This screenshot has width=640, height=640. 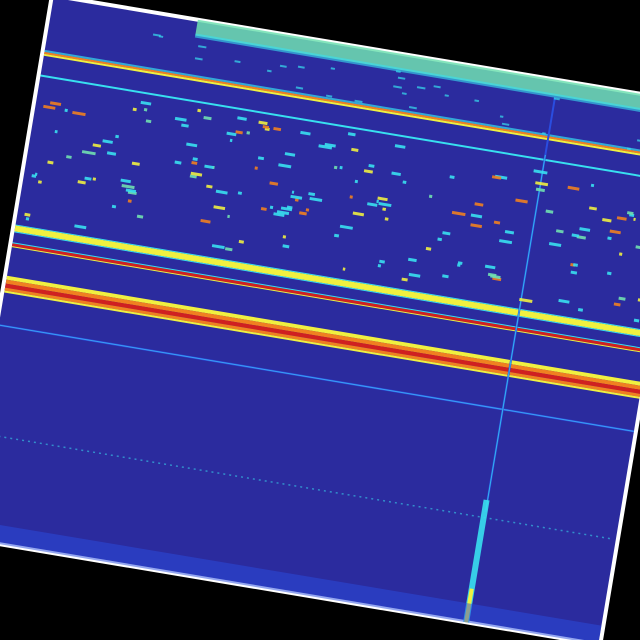 I want to click on vertical-line-core, so click(x=515, y=332).